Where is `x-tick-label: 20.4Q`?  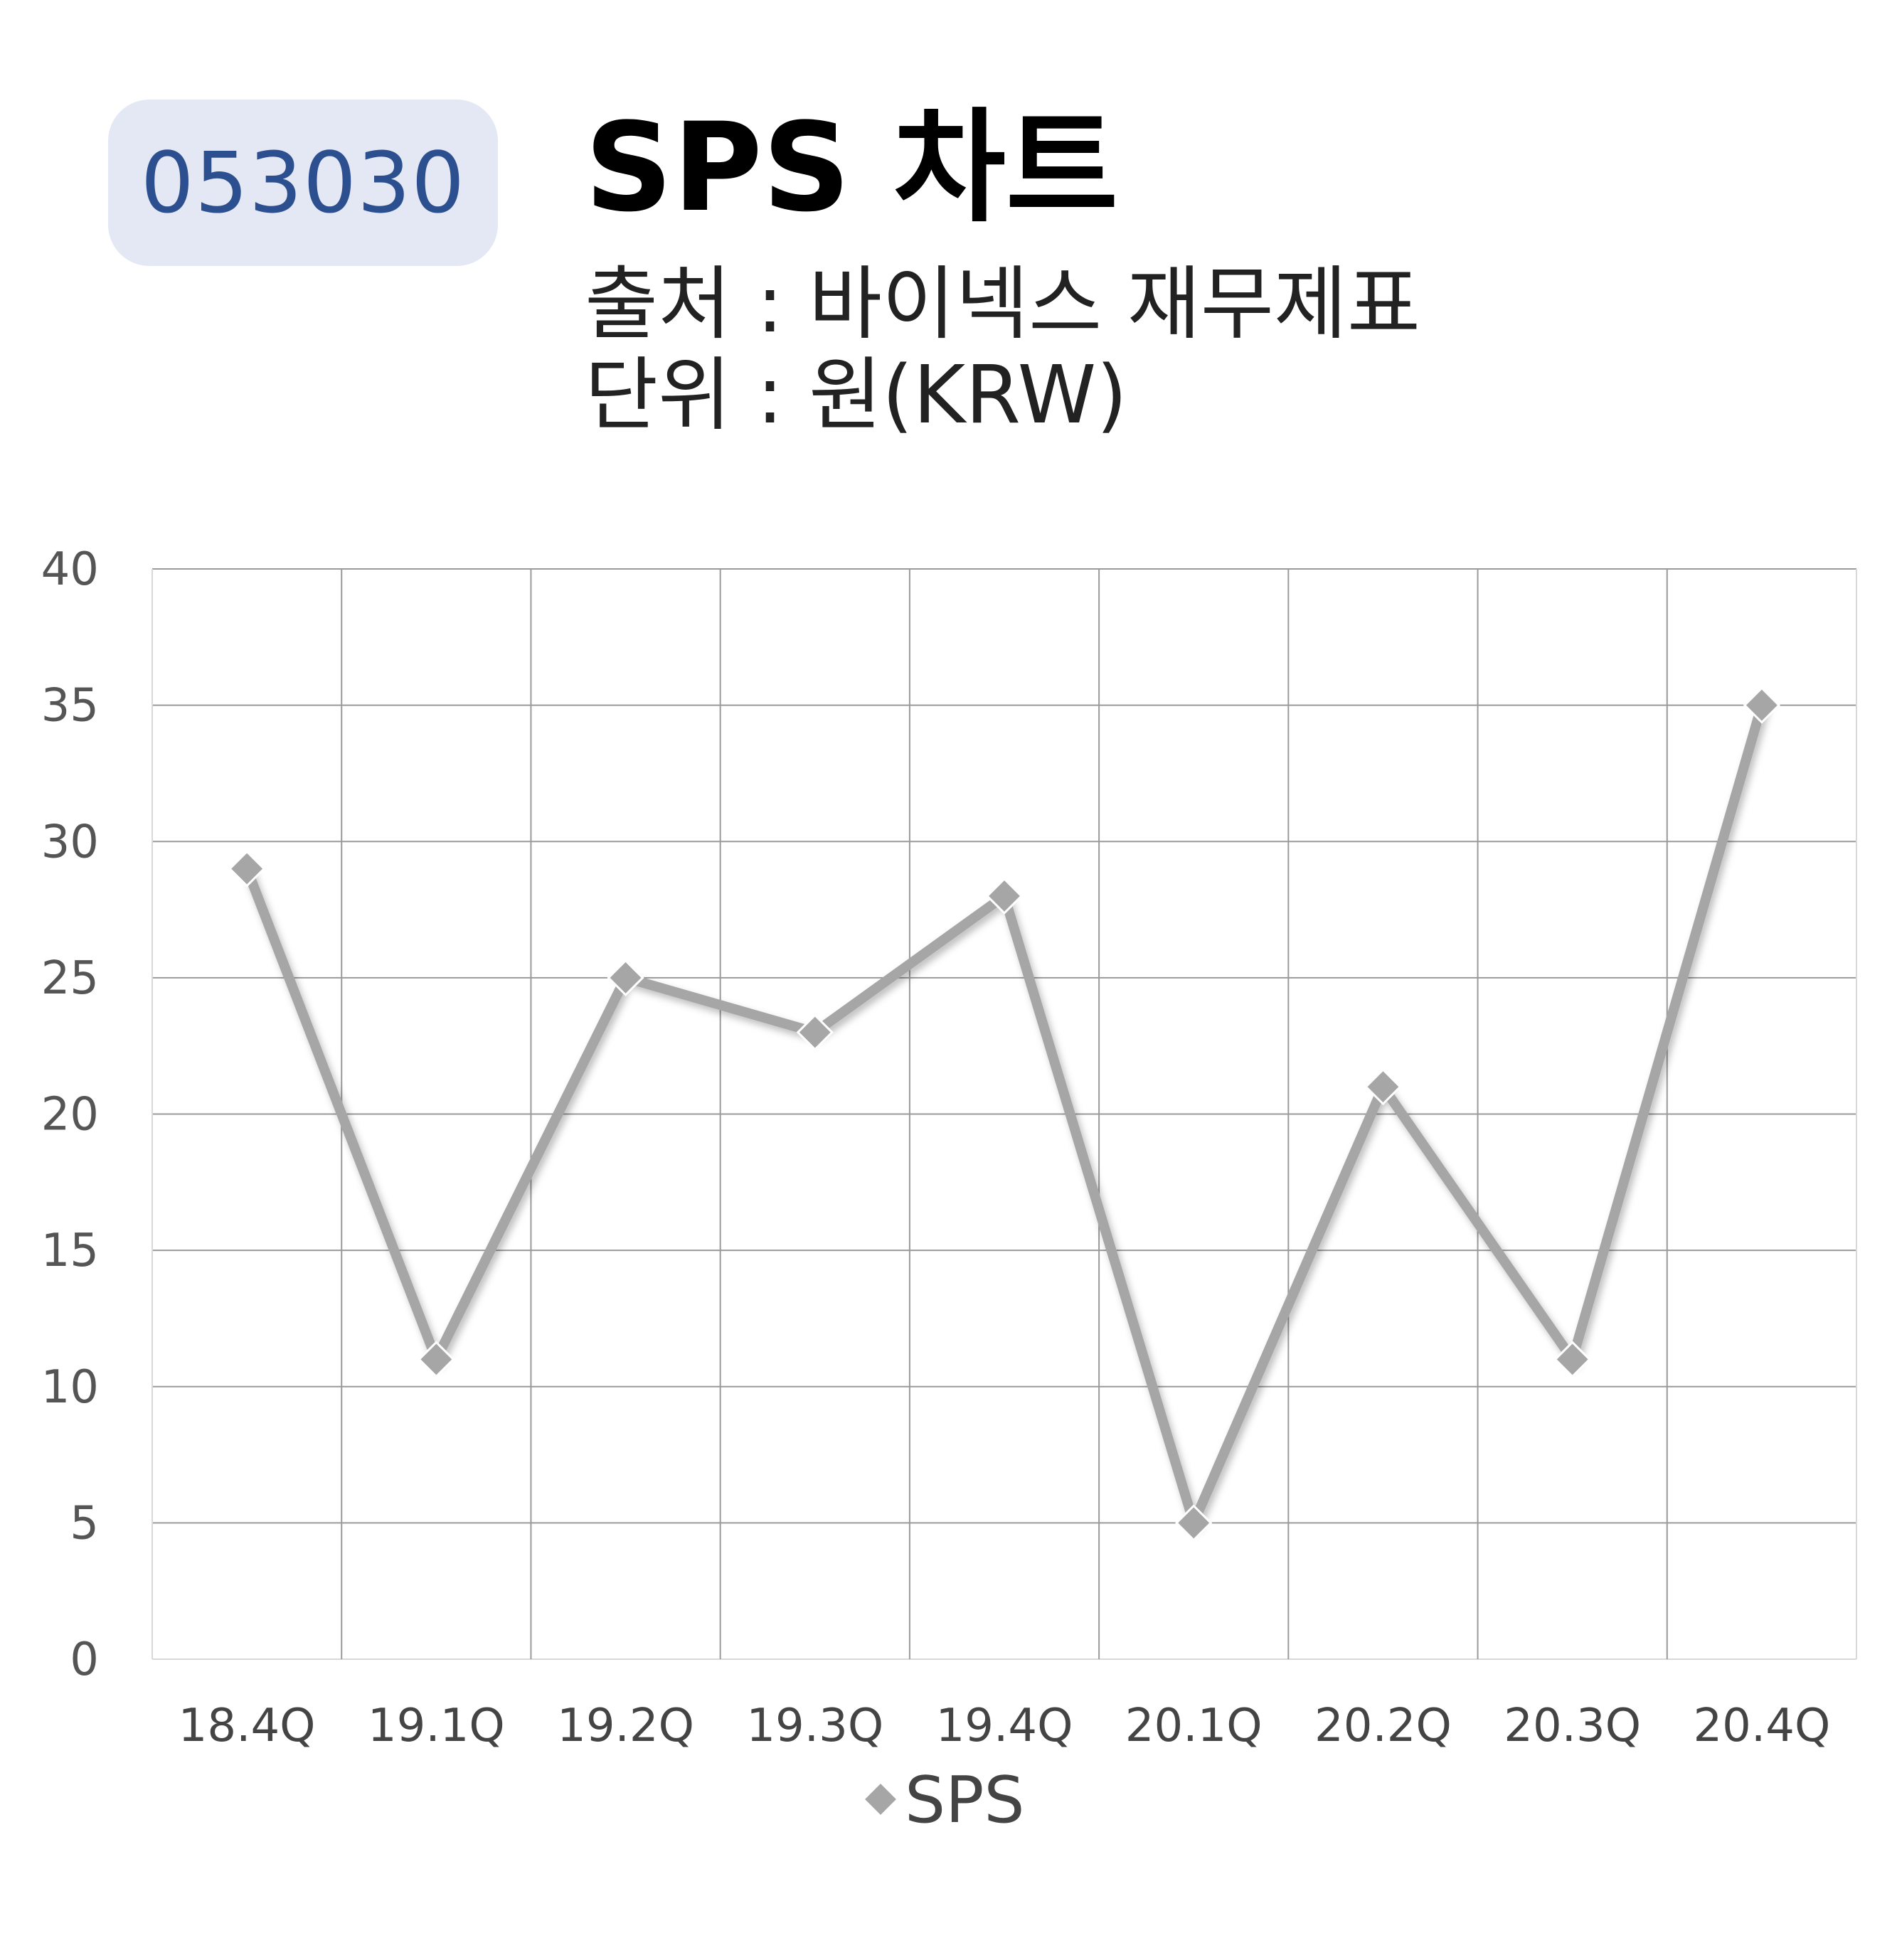
x-tick-label: 20.4Q is located at coordinates (1761, 1726).